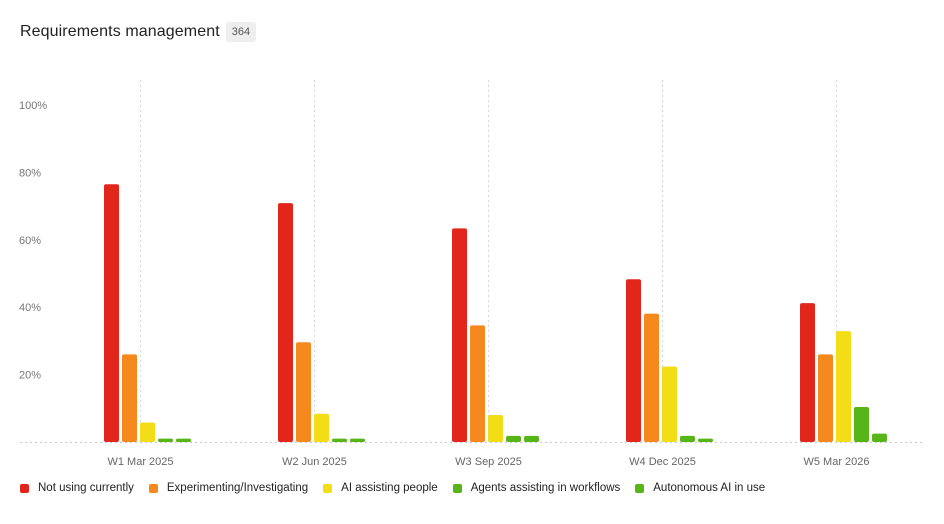 Image resolution: width=944 pixels, height=524 pixels. Describe the element at coordinates (459, 335) in the screenshot. I see `bar: Not using currently — W3 Sep 2025: 63.4%` at that location.